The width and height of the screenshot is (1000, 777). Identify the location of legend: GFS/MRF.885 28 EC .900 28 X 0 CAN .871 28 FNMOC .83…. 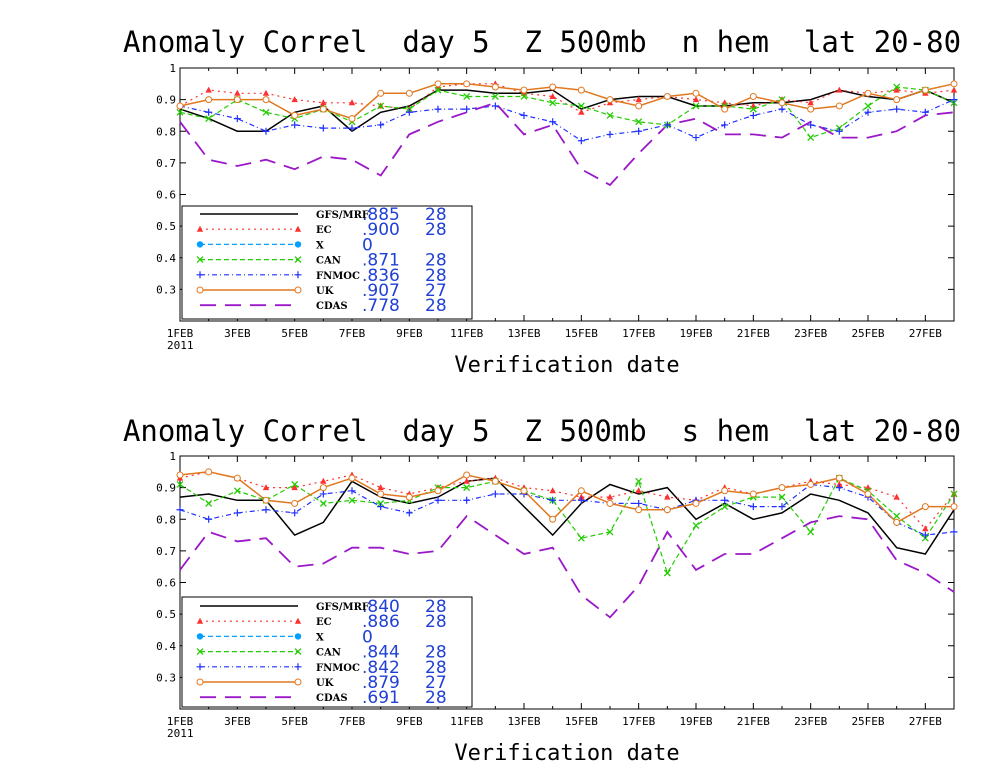
(327, 262).